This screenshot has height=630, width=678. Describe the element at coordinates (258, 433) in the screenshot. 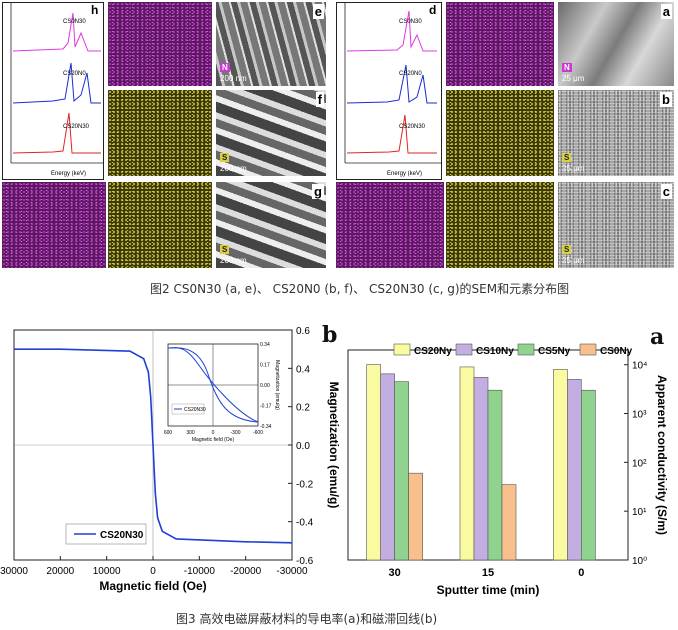

I see `inset-x-tick-label: -600` at that location.